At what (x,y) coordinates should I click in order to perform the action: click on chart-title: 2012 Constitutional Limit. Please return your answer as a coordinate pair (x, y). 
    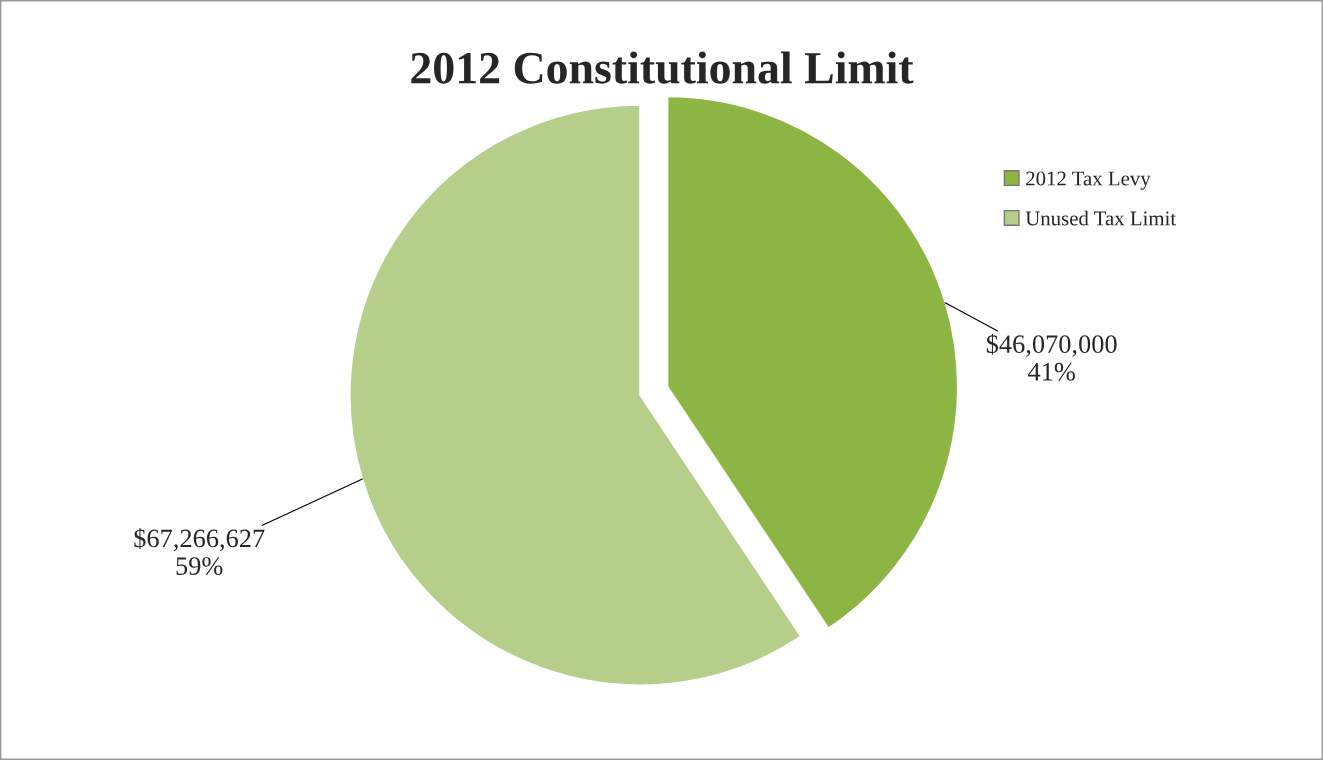
    Looking at the image, I should click on (662, 67).